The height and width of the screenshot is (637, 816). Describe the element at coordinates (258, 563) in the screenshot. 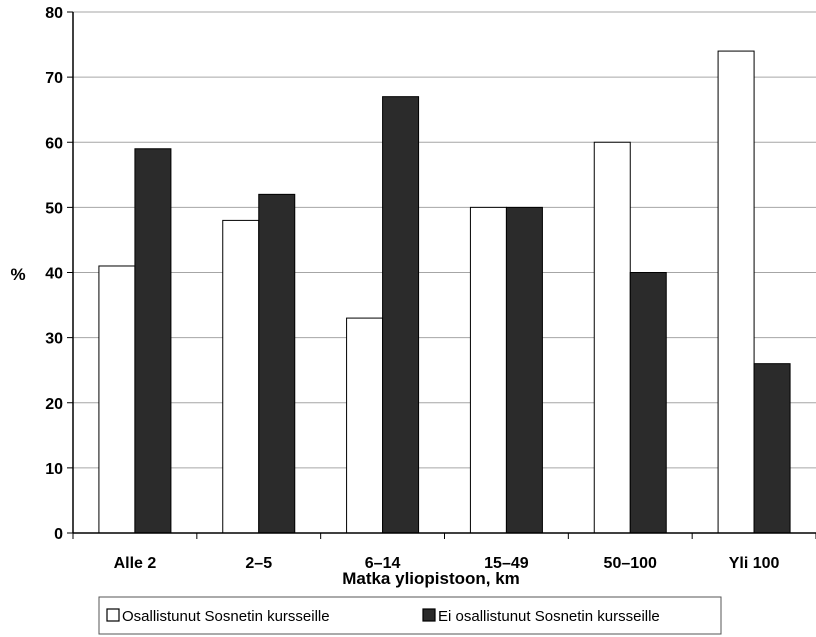

I see `x-tick-label: 2–5` at that location.